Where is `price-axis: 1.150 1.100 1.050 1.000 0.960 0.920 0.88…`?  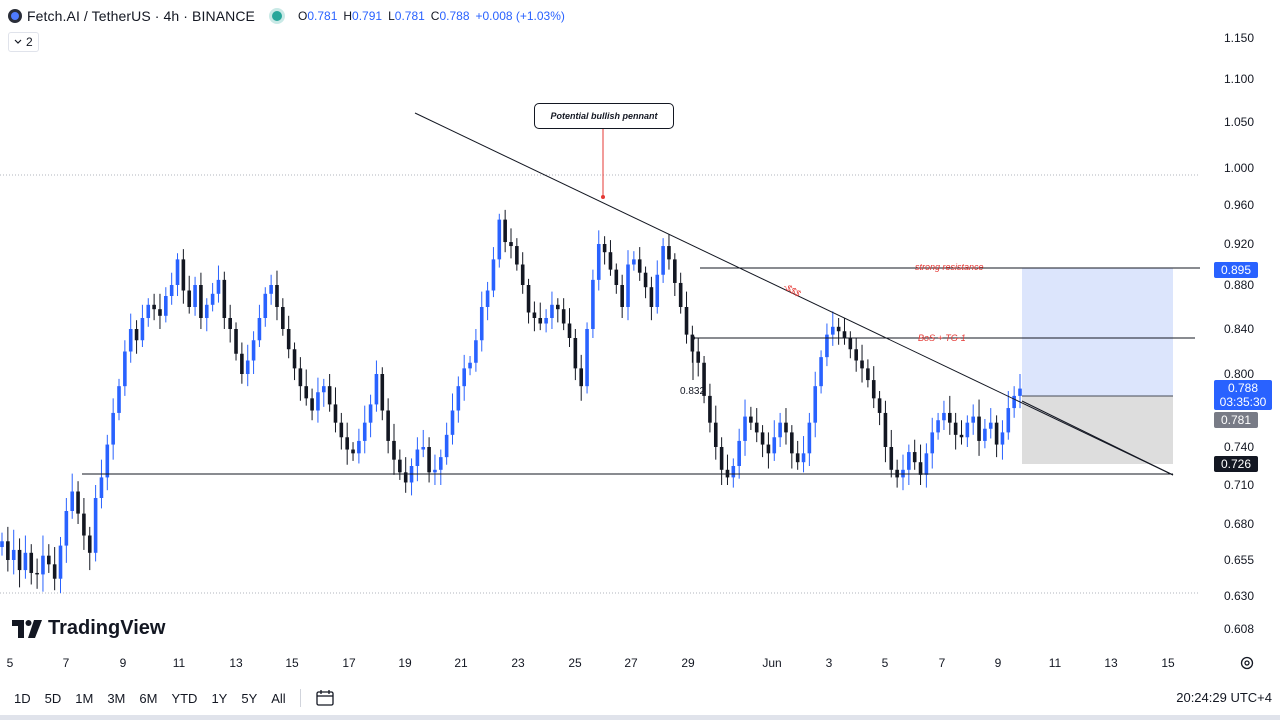
price-axis: 1.150 1.100 1.050 1.000 0.960 0.920 0.88… is located at coordinates (1240, 325).